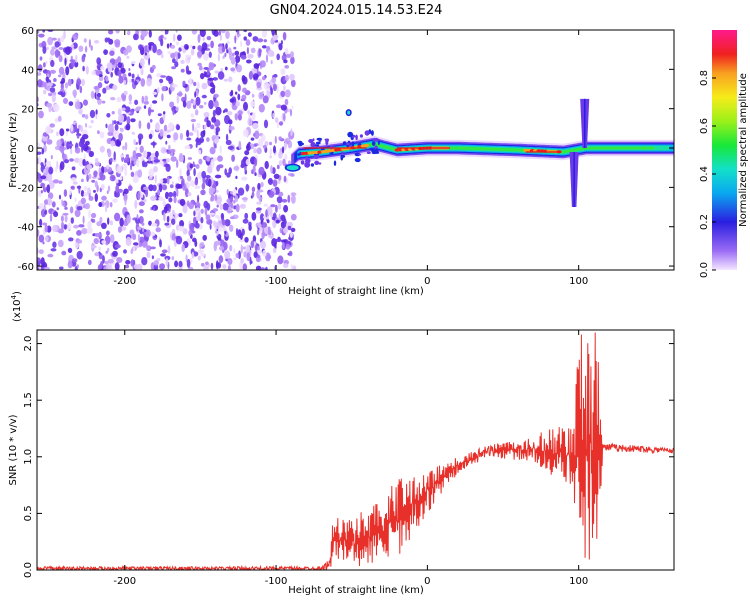 The height and width of the screenshot is (600, 750). I want to click on svg-text: (x104), so click(16, 306).